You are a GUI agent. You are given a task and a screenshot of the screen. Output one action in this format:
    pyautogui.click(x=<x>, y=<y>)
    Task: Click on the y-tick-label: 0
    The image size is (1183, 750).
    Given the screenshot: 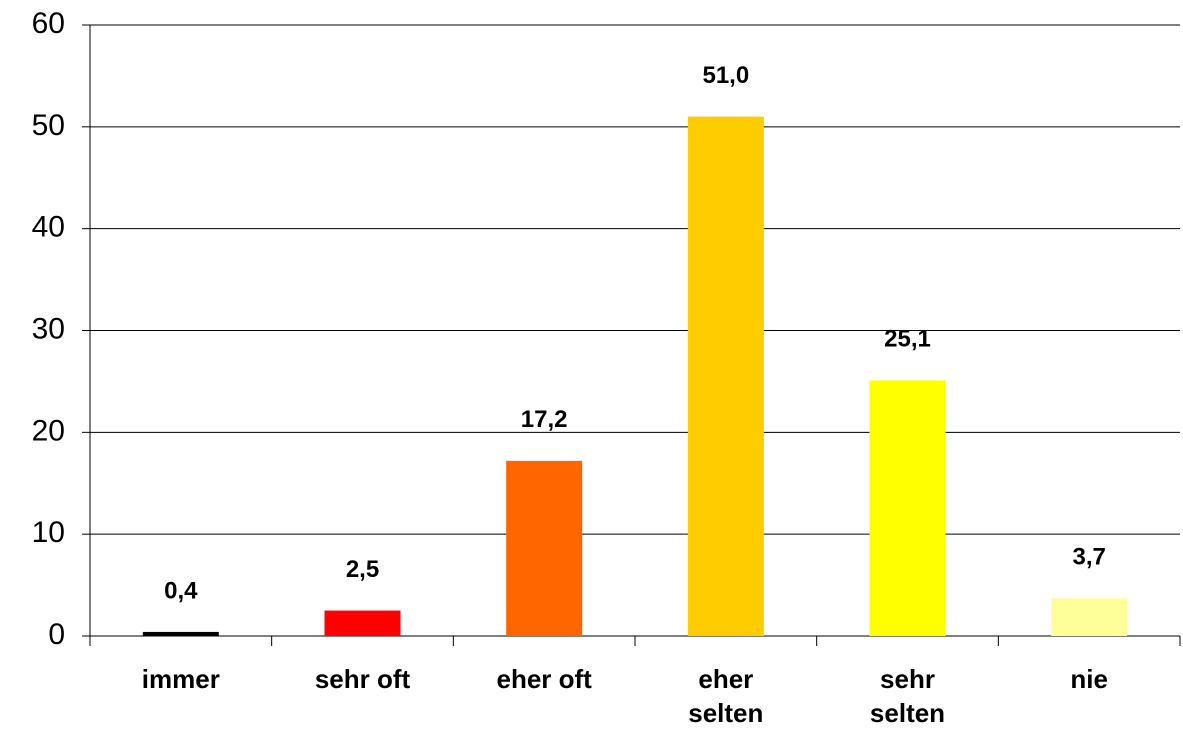 What is the action you would take?
    pyautogui.click(x=56, y=634)
    